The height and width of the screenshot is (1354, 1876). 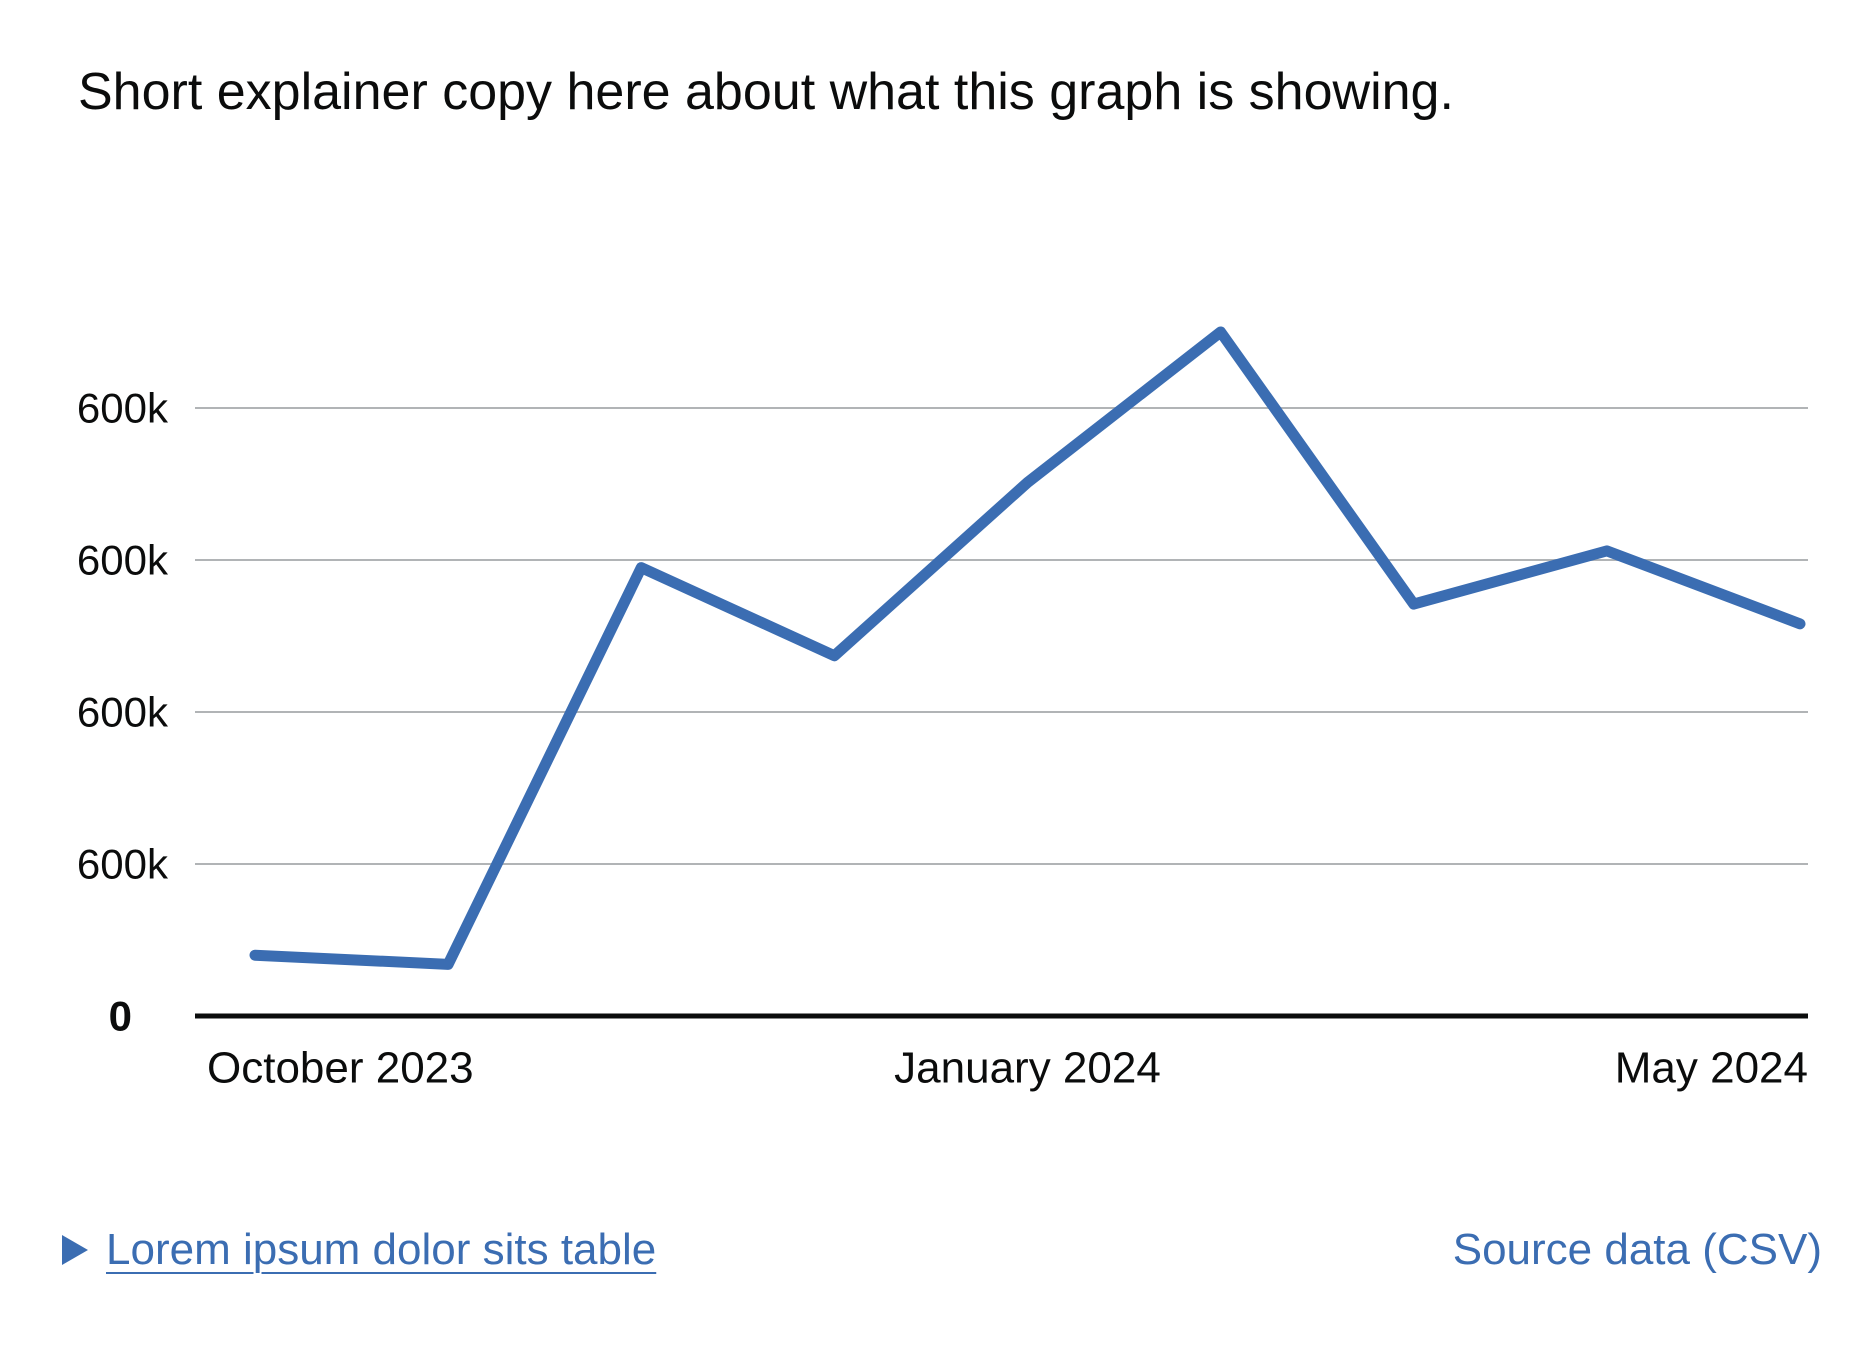 I want to click on y-tick-label-3: 600k, so click(x=123, y=560).